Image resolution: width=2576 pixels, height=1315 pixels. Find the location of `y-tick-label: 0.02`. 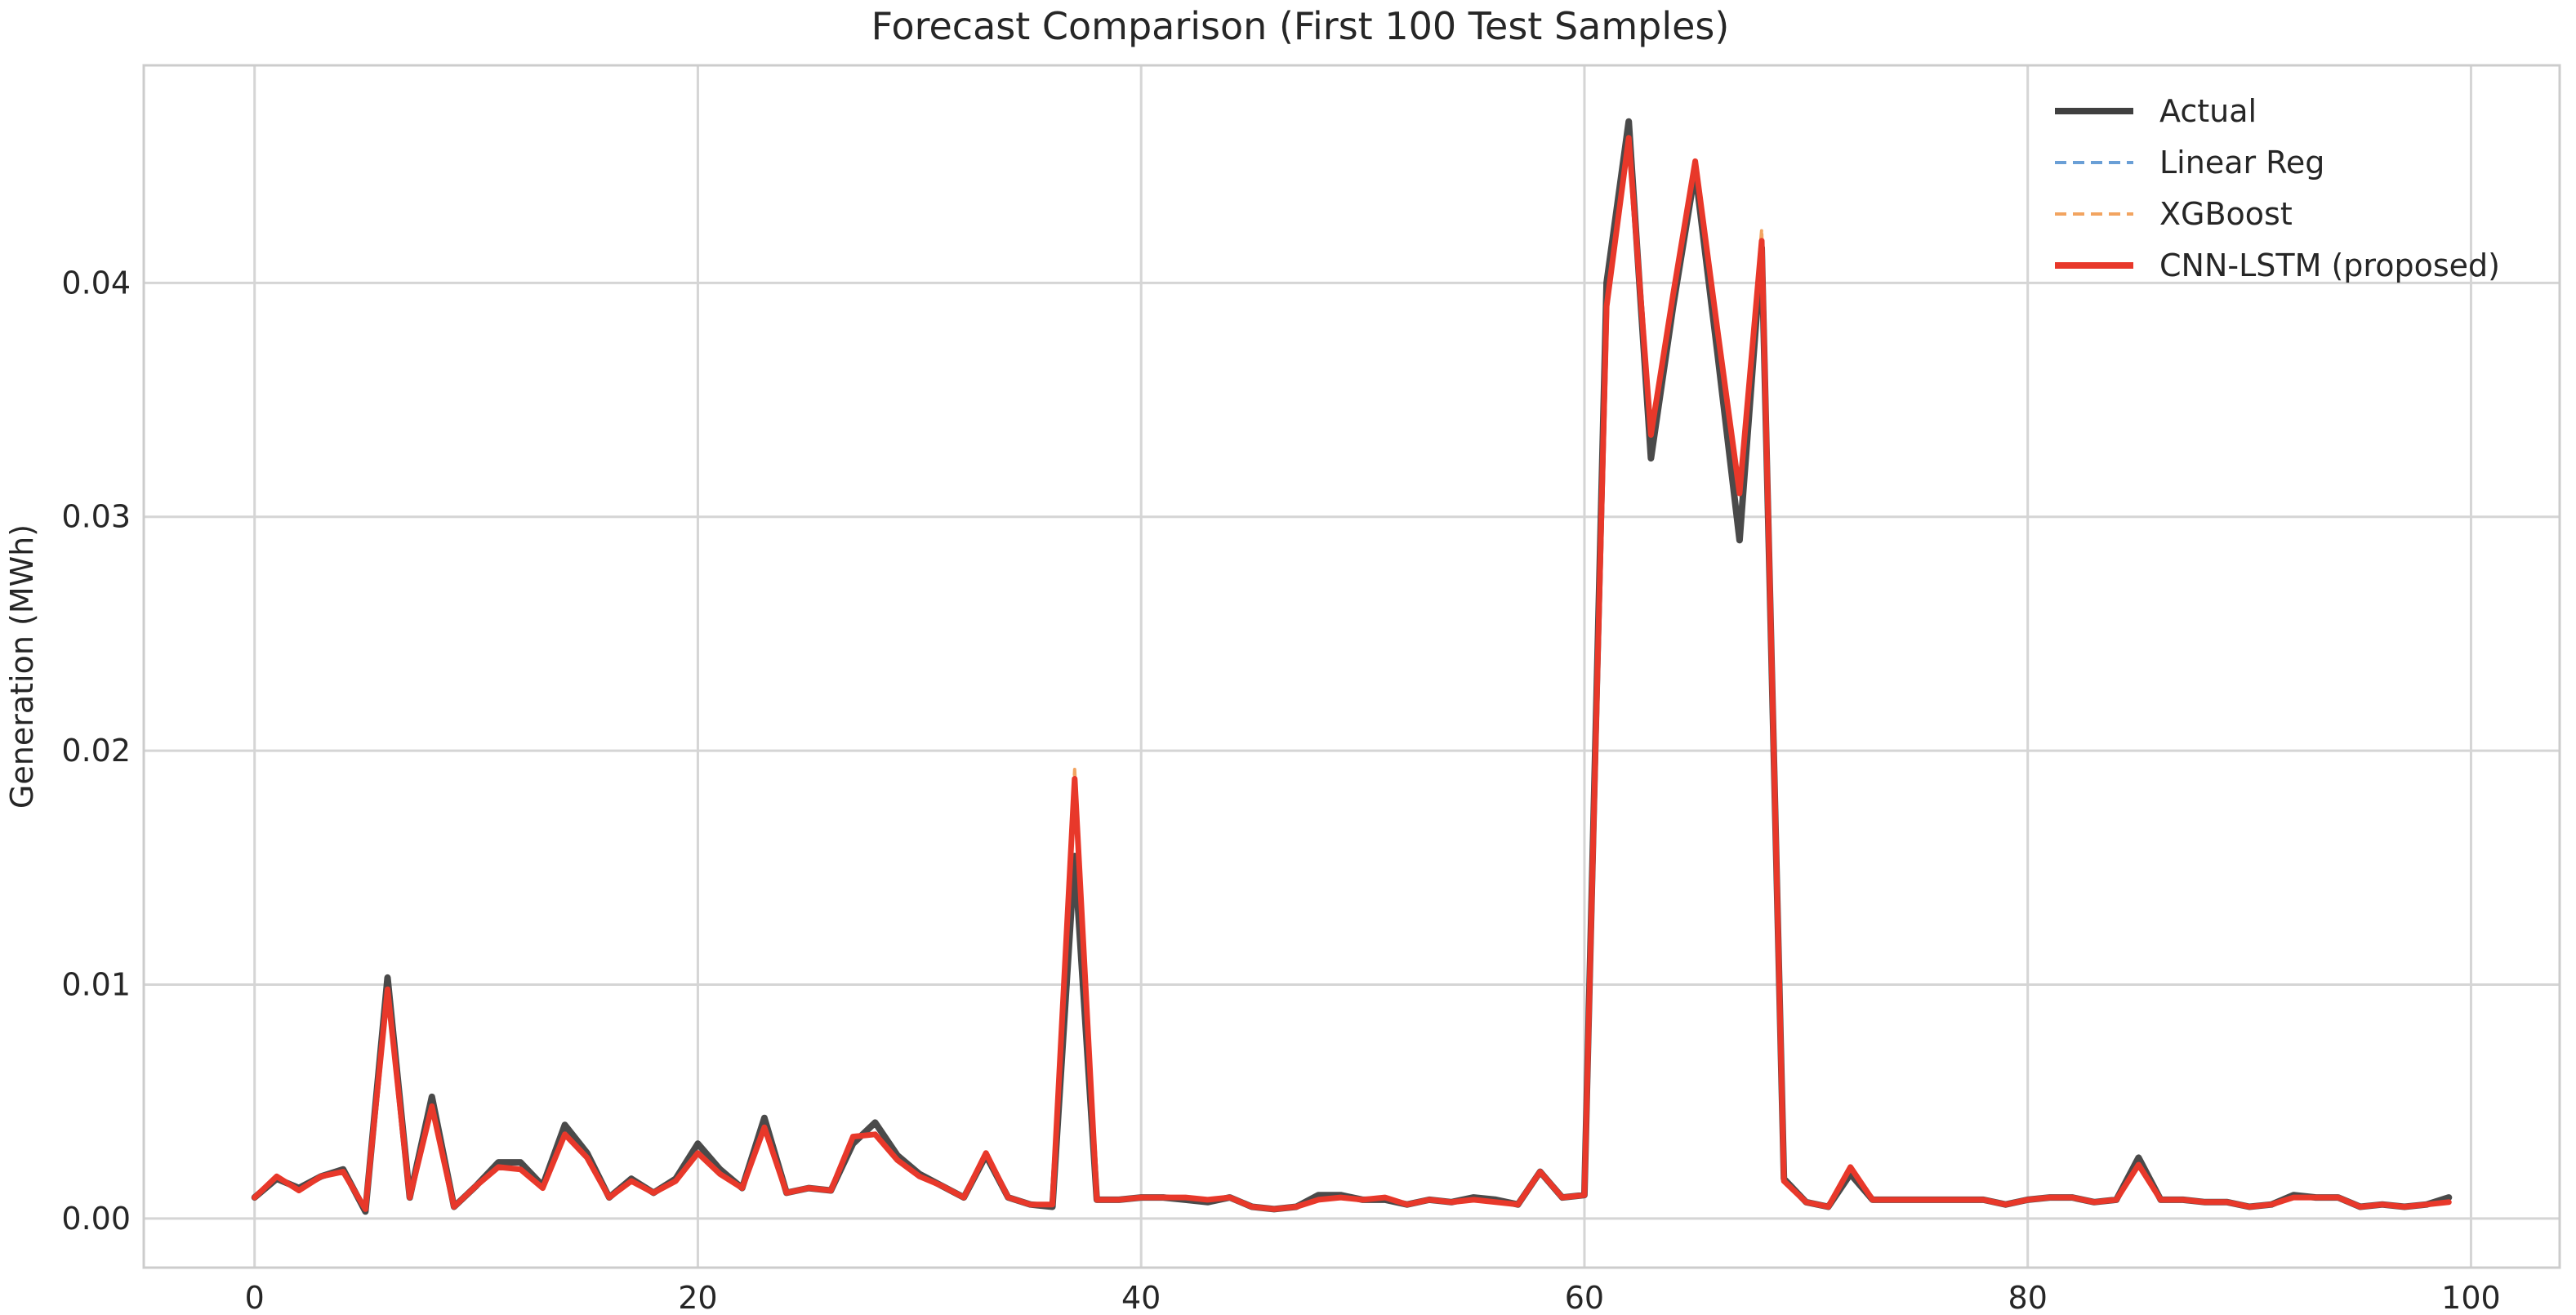

y-tick-label: 0.02 is located at coordinates (96, 751).